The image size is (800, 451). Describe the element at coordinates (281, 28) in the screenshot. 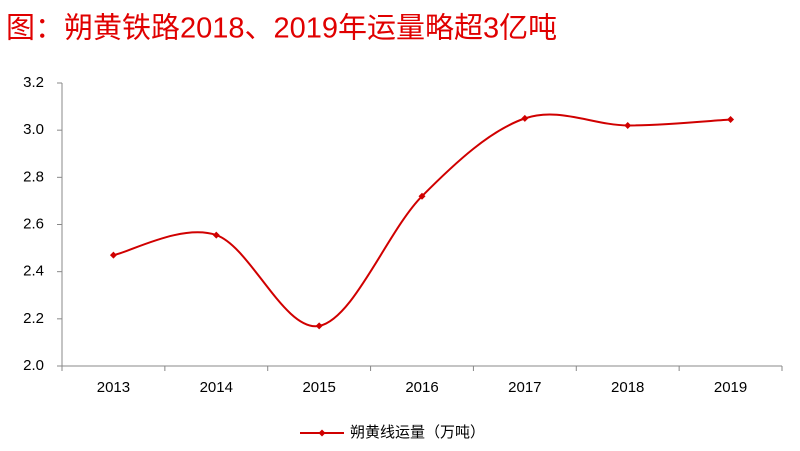

I see `chart-title: 图：朔黄铁路2018、2019年运量略超3亿吨` at that location.